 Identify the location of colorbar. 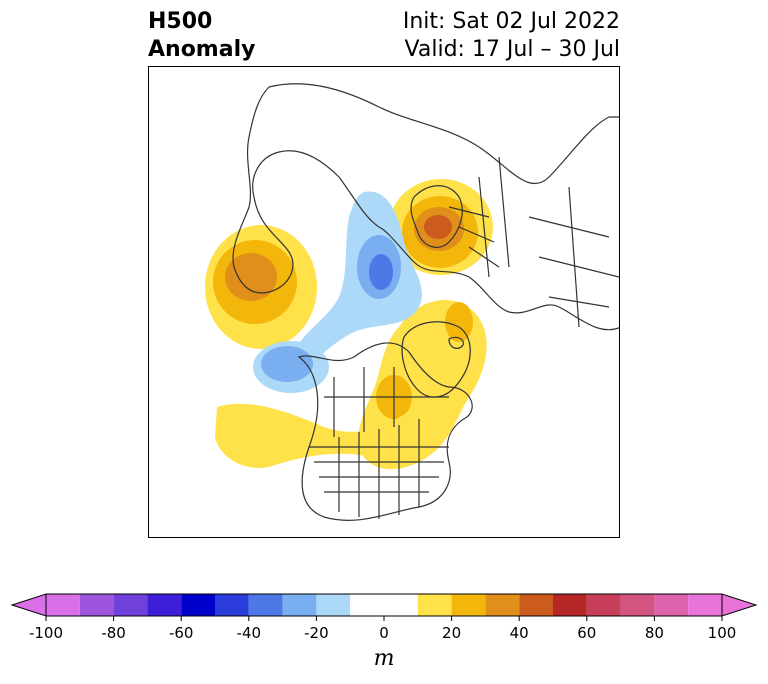
(384, 607).